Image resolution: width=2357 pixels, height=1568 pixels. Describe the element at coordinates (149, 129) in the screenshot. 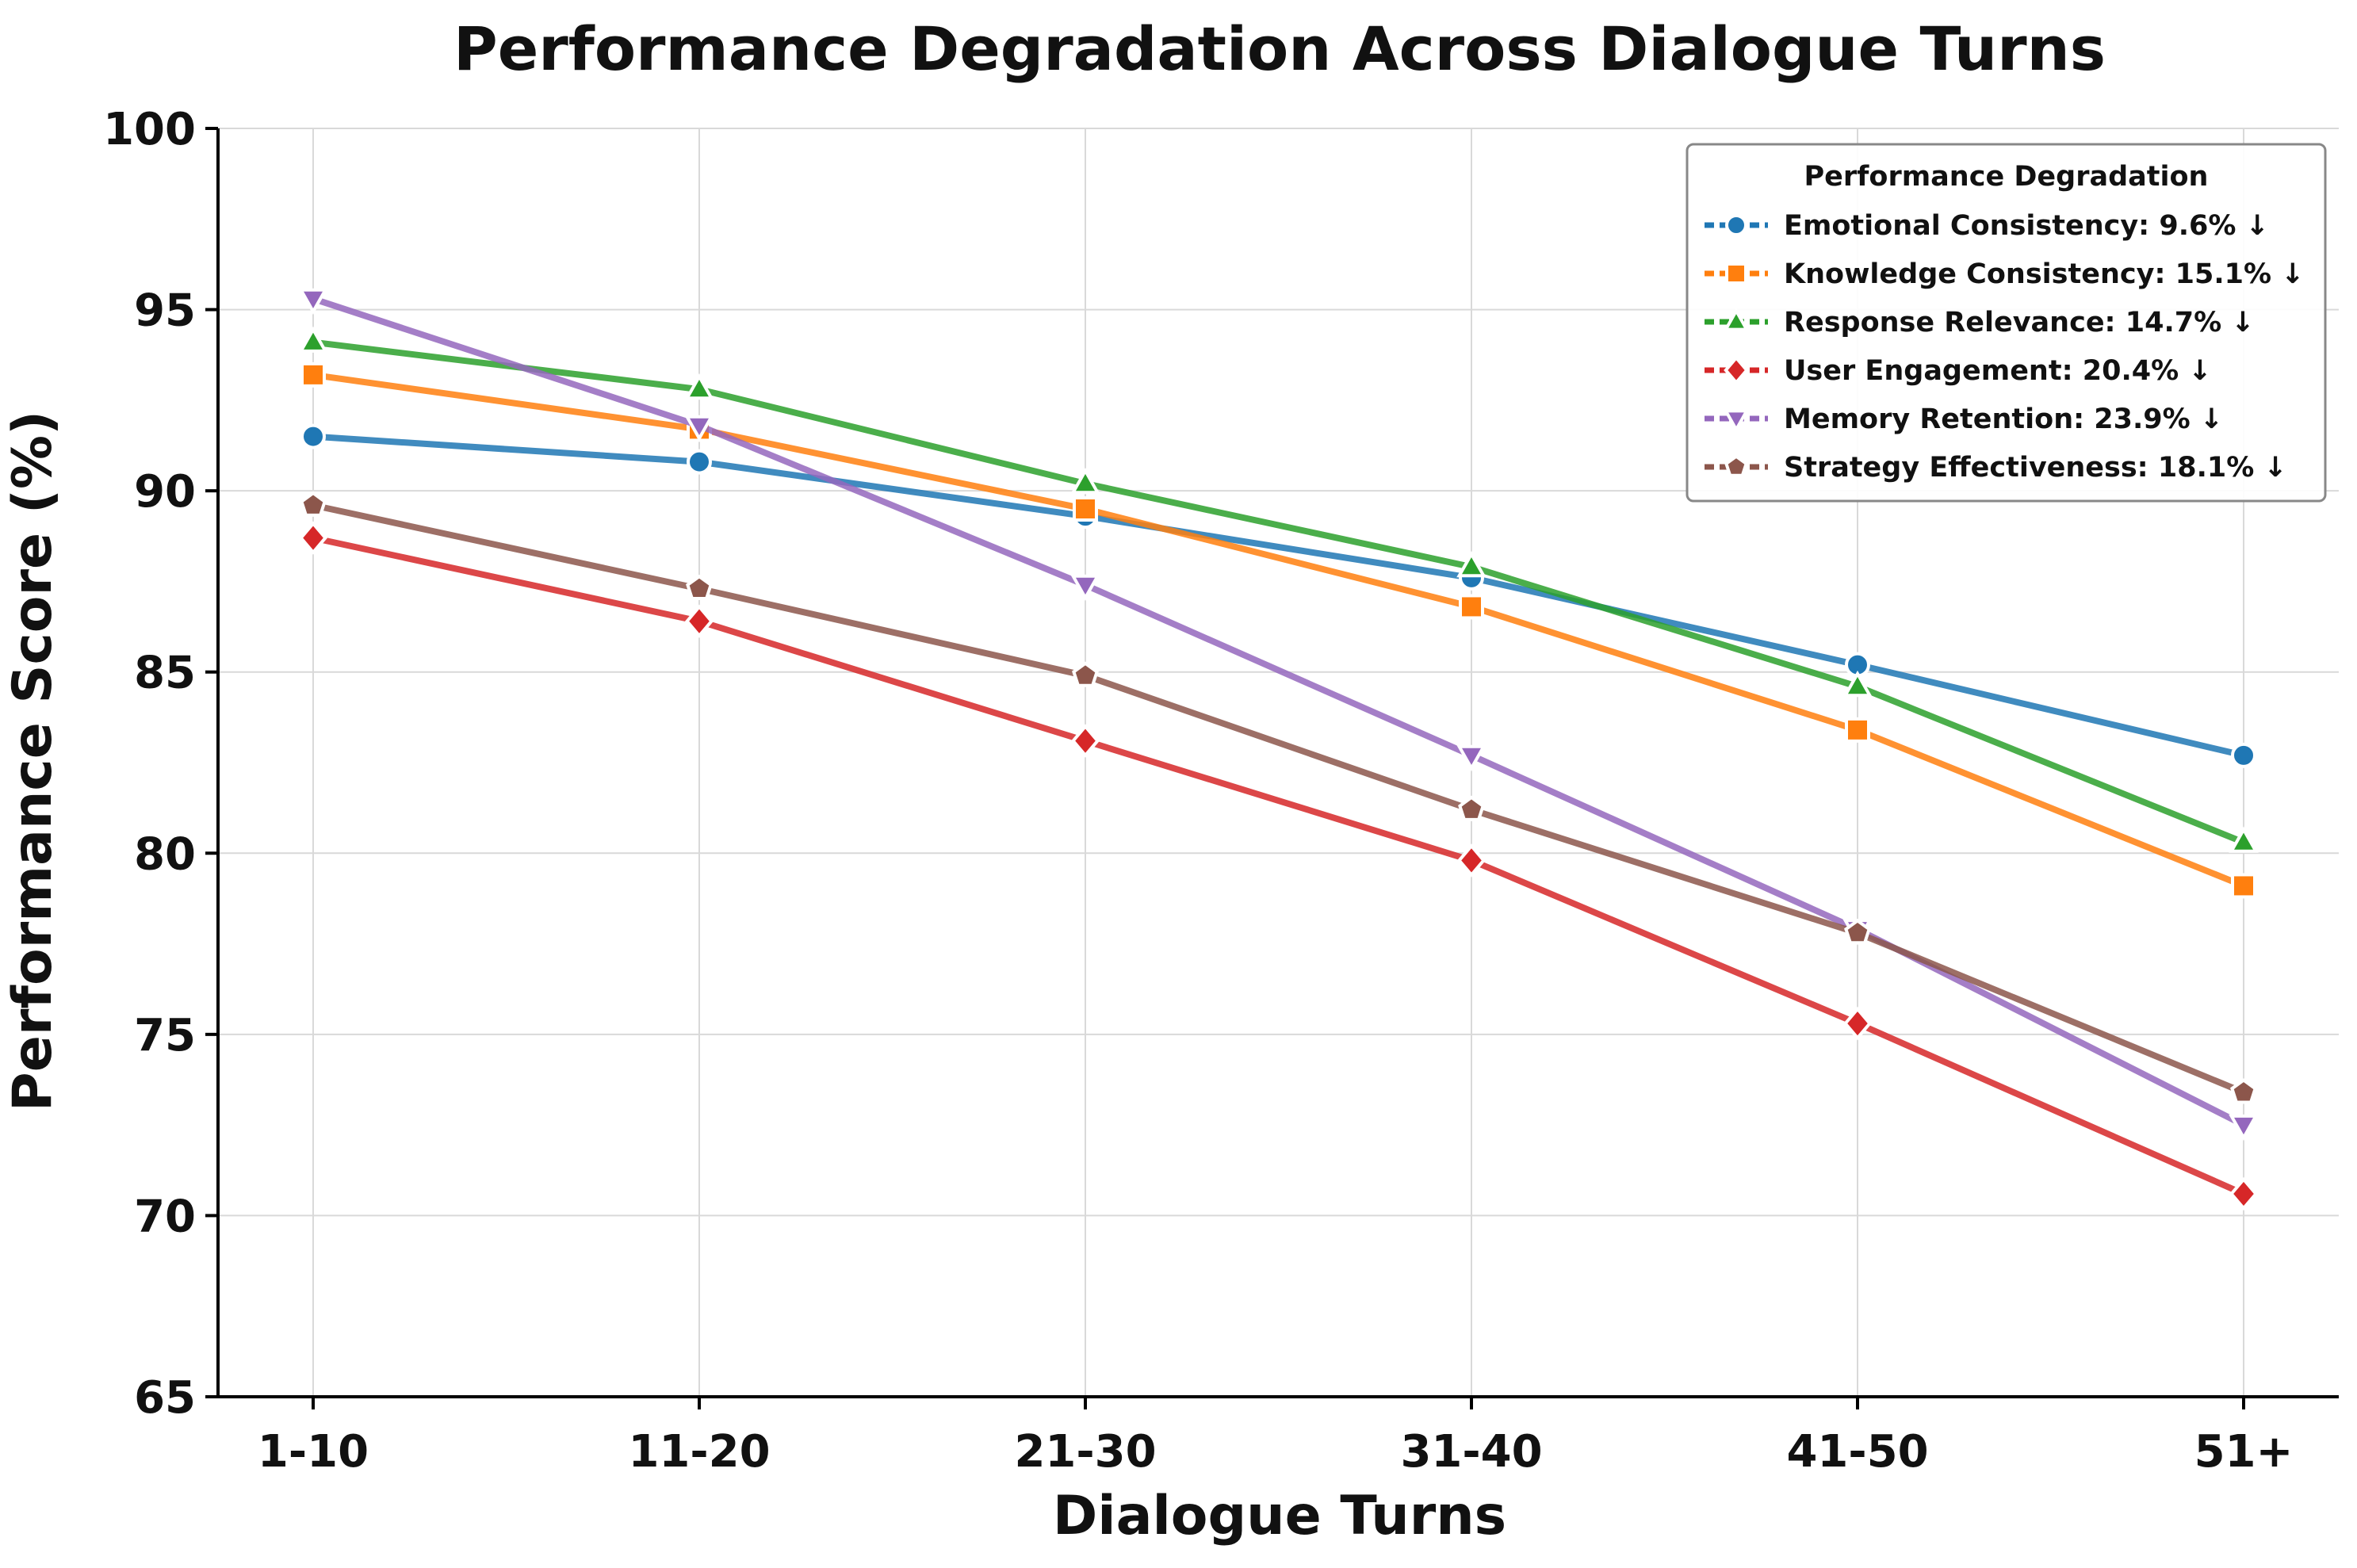

I see `y-tick-label: 100` at that location.